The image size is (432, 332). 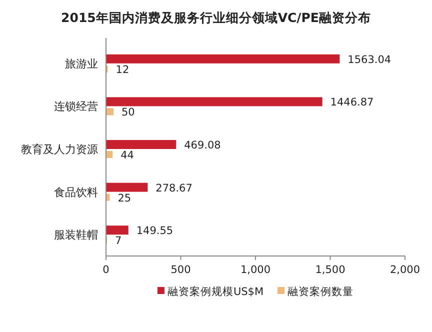 I want to click on x-tick-label: 1,000, so click(x=255, y=270).